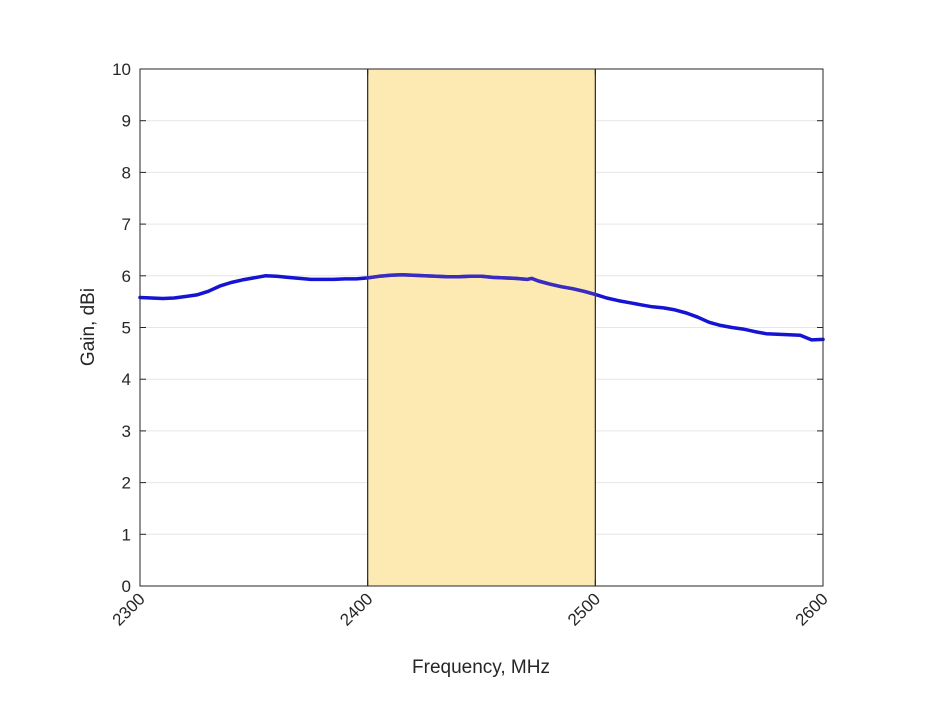  Describe the element at coordinates (126, 483) in the screenshot. I see `y-tick-label: 2` at that location.